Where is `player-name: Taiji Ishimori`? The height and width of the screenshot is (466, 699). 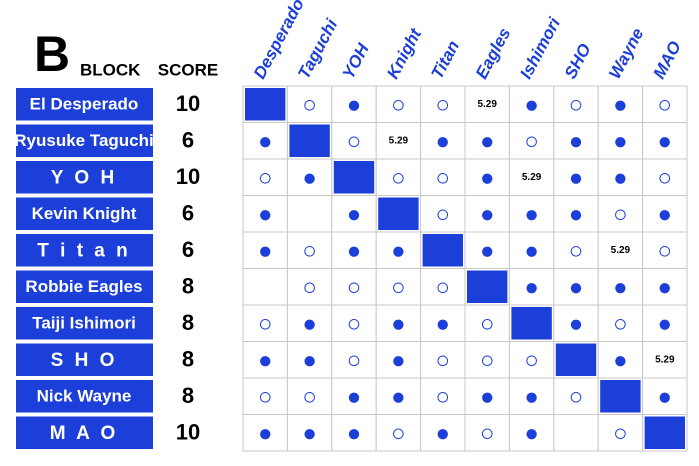
player-name: Taiji Ishimori is located at coordinates (84, 323).